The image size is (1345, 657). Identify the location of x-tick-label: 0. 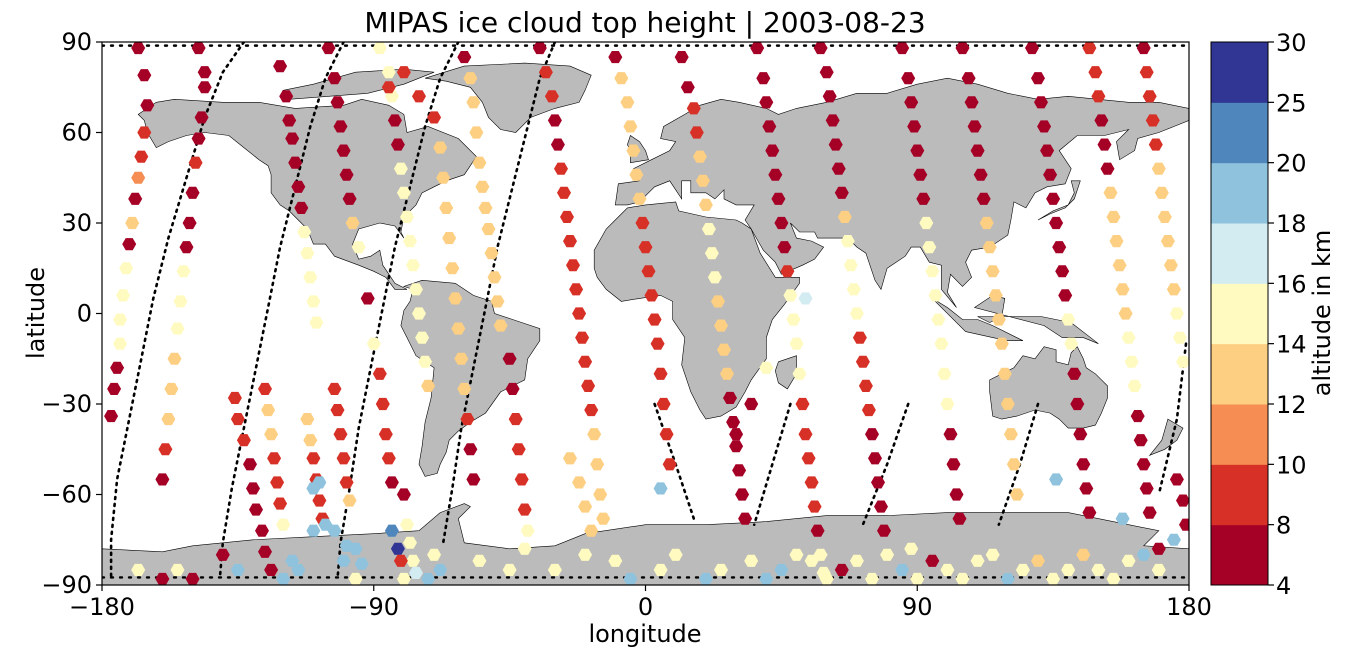
(645, 607).